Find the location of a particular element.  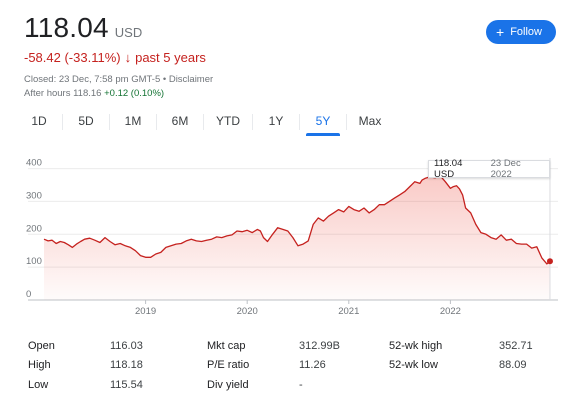

chart-tooltip: 118.04 USD 23 Dec 2022 is located at coordinates (489, 169).